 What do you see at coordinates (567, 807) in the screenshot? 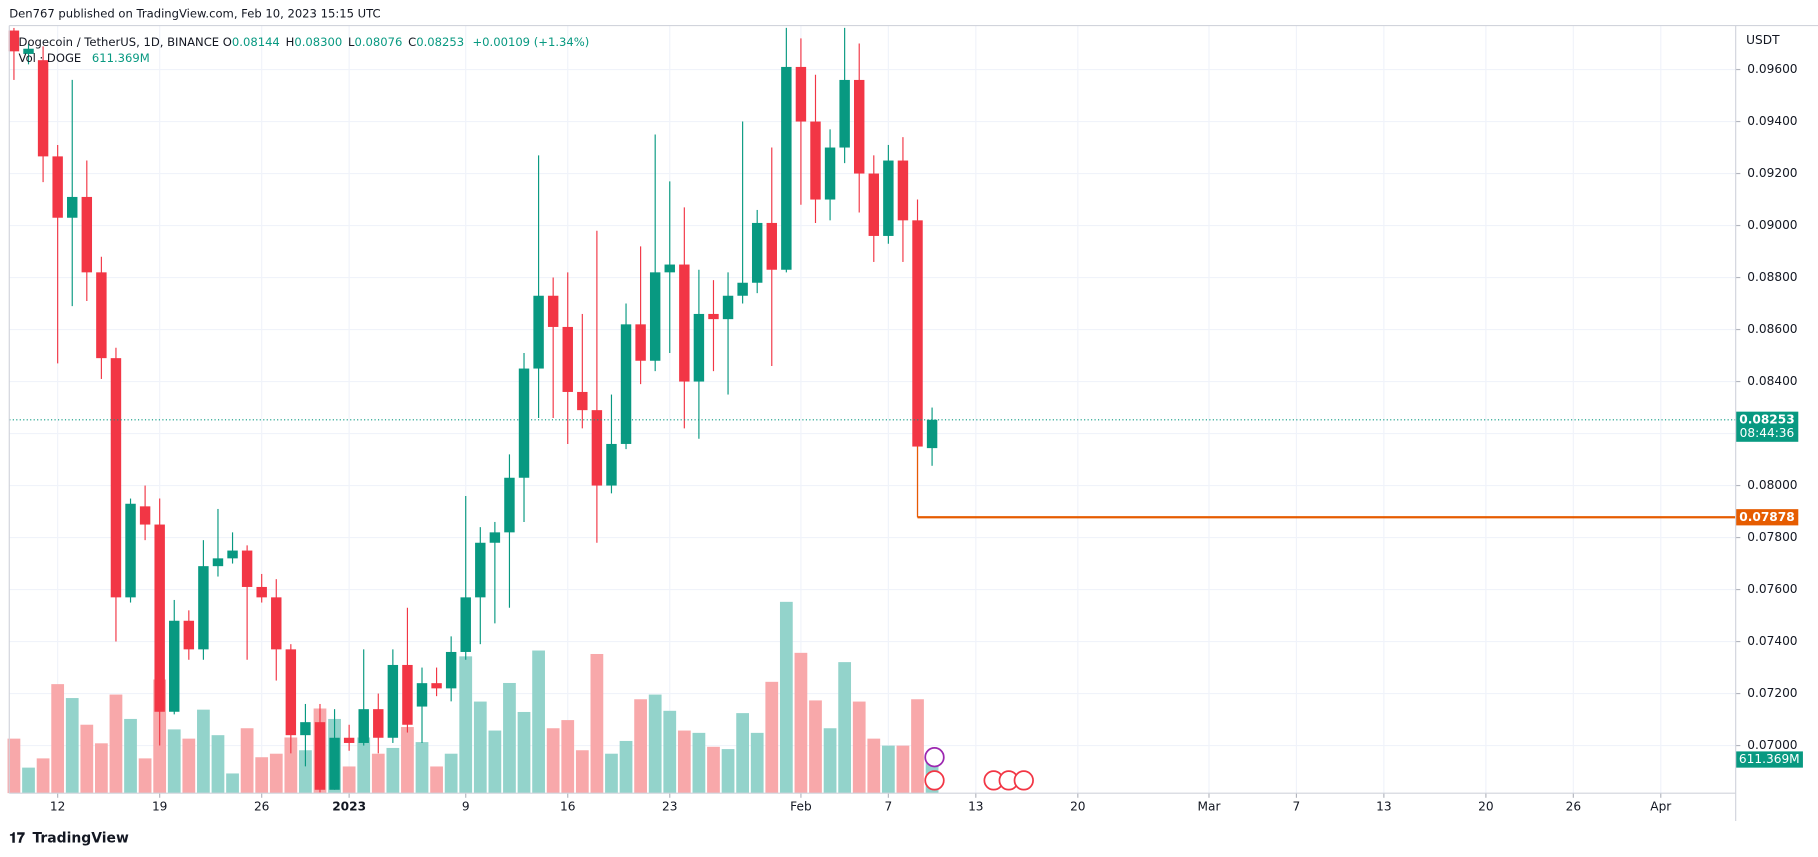
I see `x-tick-label: 16` at bounding box center [567, 807].